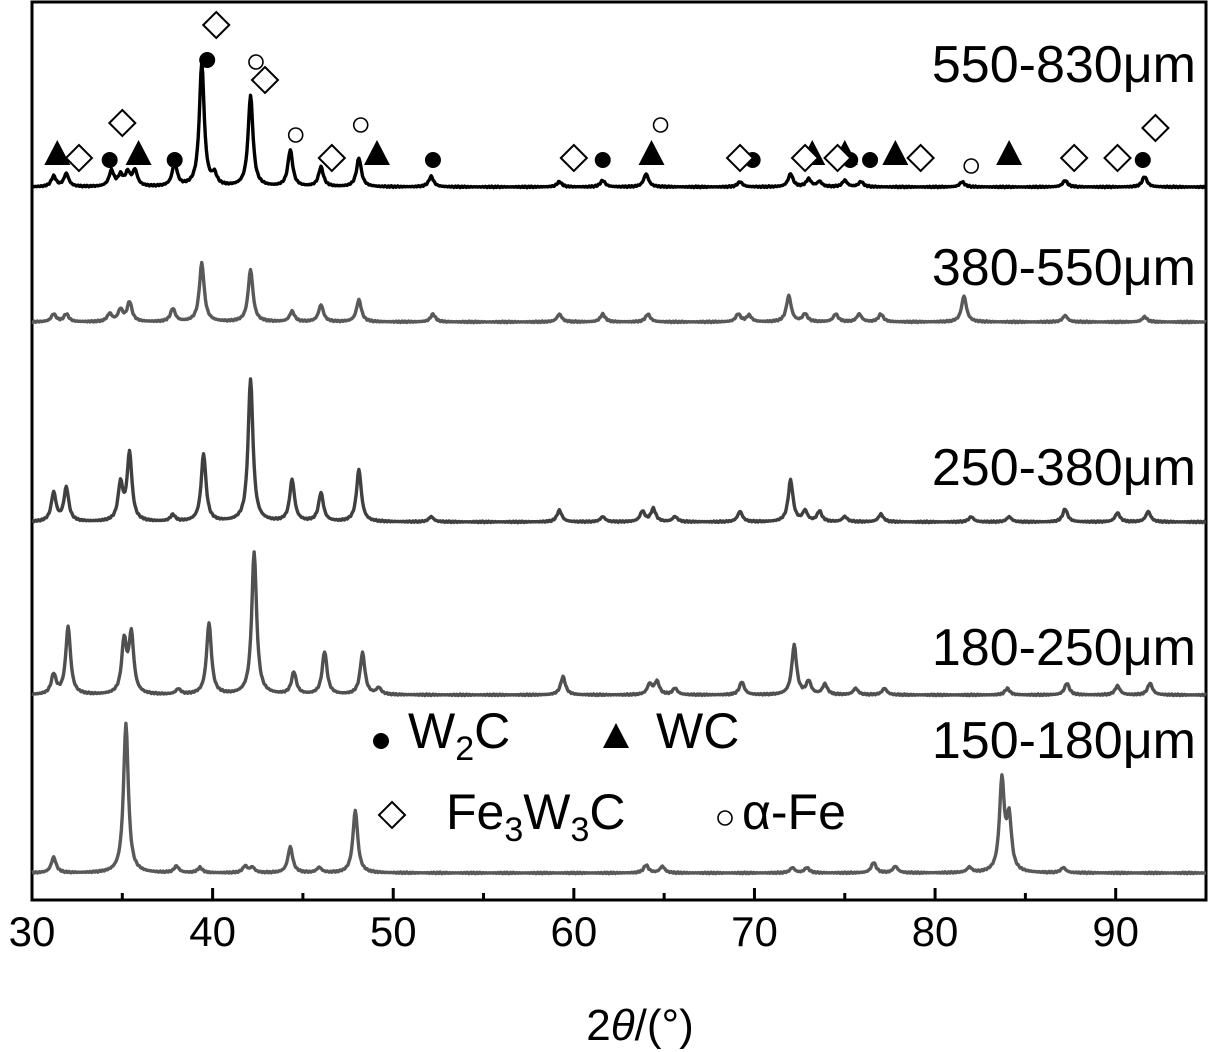 The width and height of the screenshot is (1212, 1052). Describe the element at coordinates (573, 931) in the screenshot. I see `x-tick-label: 60` at that location.